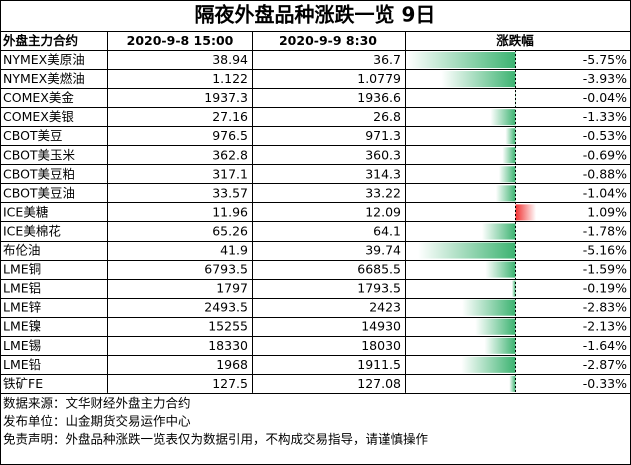 This screenshot has width=631, height=465. What do you see at coordinates (387, 116) in the screenshot?
I see `cell-curr: 26.8` at bounding box center [387, 116].